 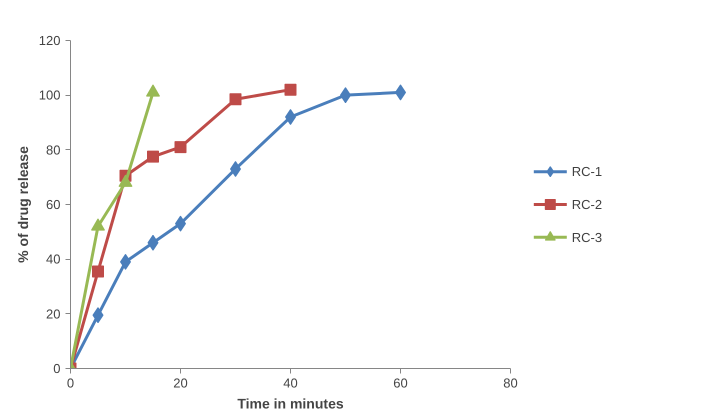 What do you see at coordinates (53, 259) in the screenshot?
I see `y-tick-label: 40` at bounding box center [53, 259].